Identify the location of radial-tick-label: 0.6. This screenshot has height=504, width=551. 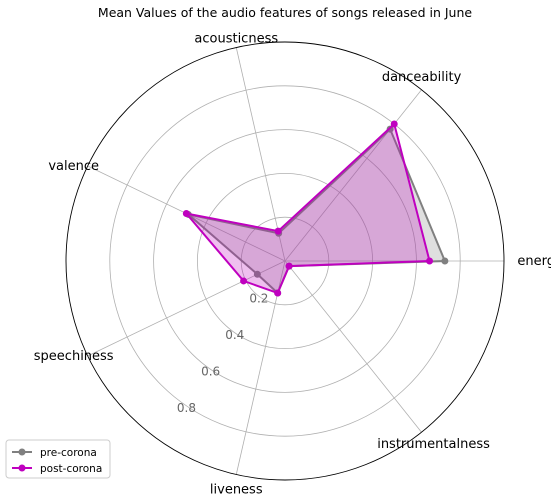
(210, 372).